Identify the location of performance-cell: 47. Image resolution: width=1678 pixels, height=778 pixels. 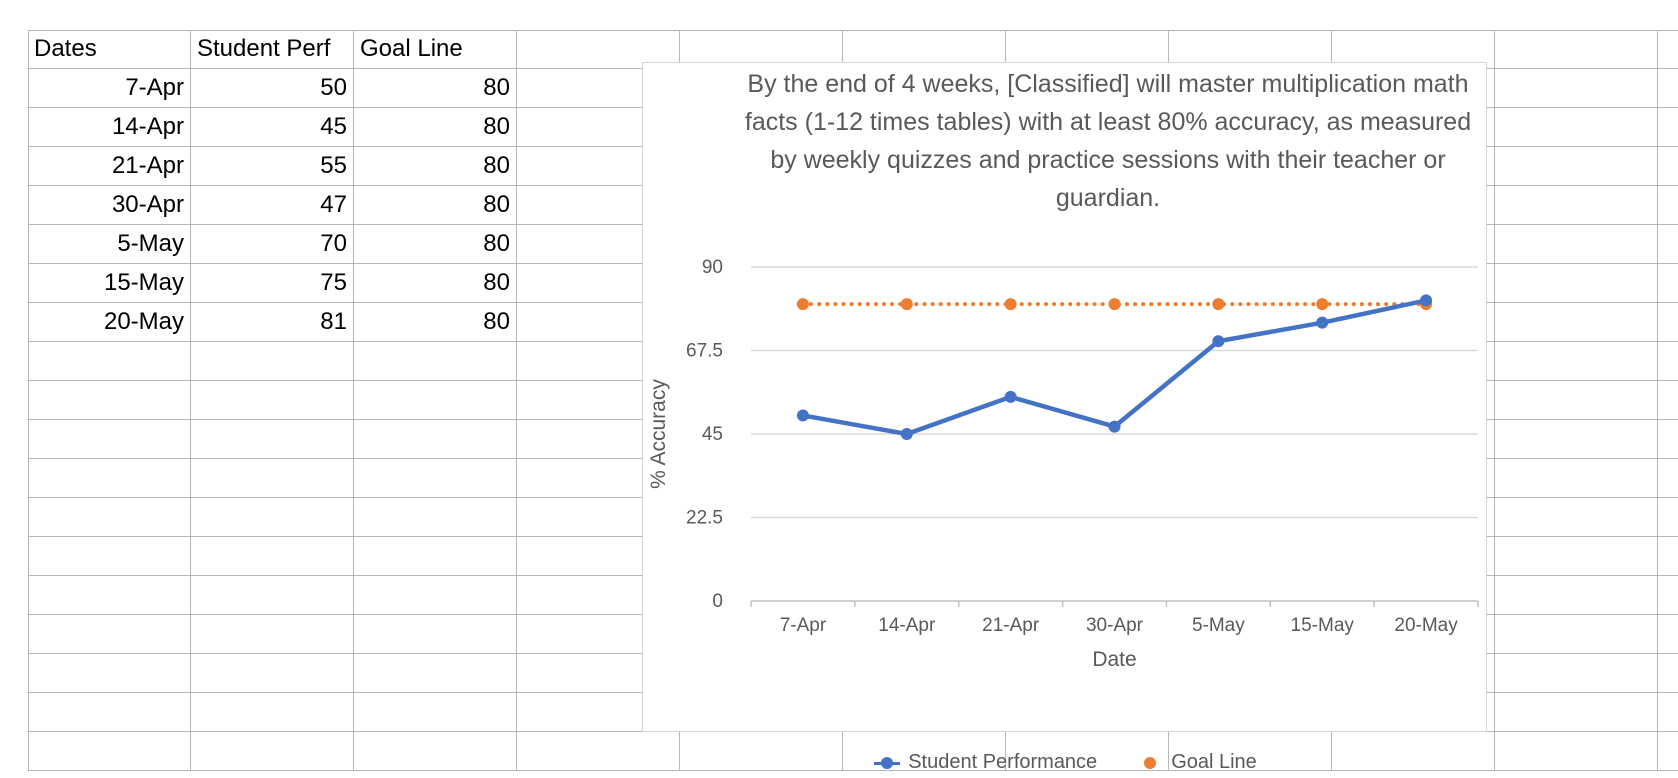
(272, 205).